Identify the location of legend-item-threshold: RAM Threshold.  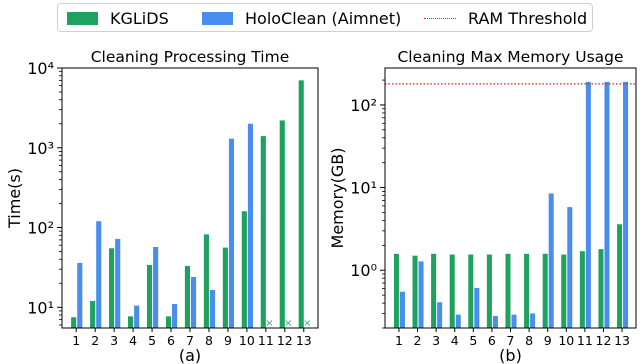
(505, 18).